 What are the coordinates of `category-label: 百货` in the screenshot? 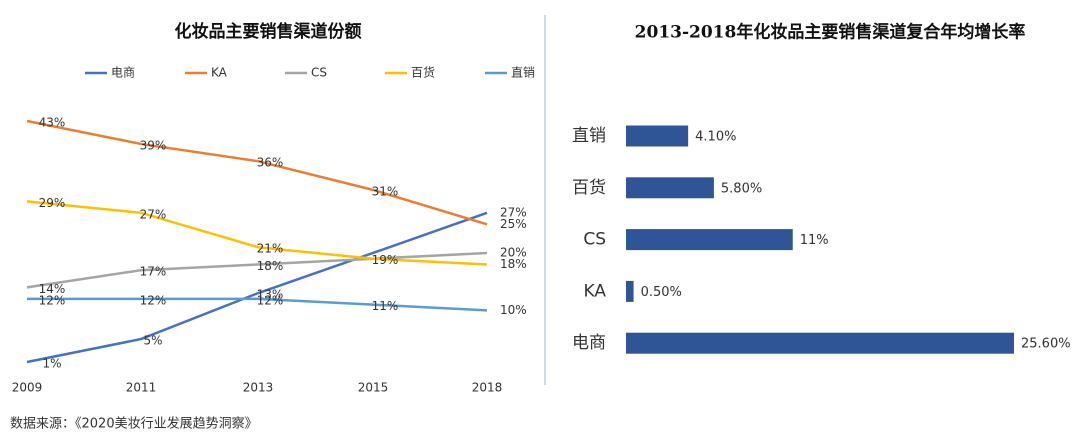 It's located at (589, 188).